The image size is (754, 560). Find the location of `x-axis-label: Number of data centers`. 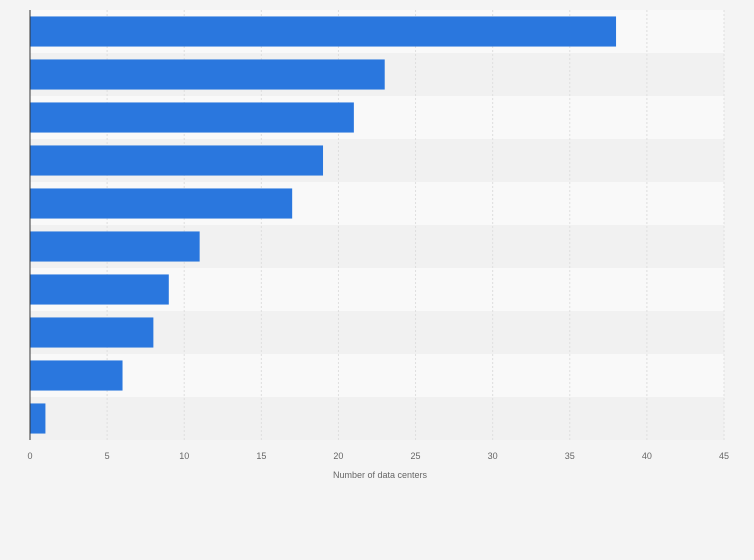

x-axis-label: Number of data centers is located at coordinates (380, 475).